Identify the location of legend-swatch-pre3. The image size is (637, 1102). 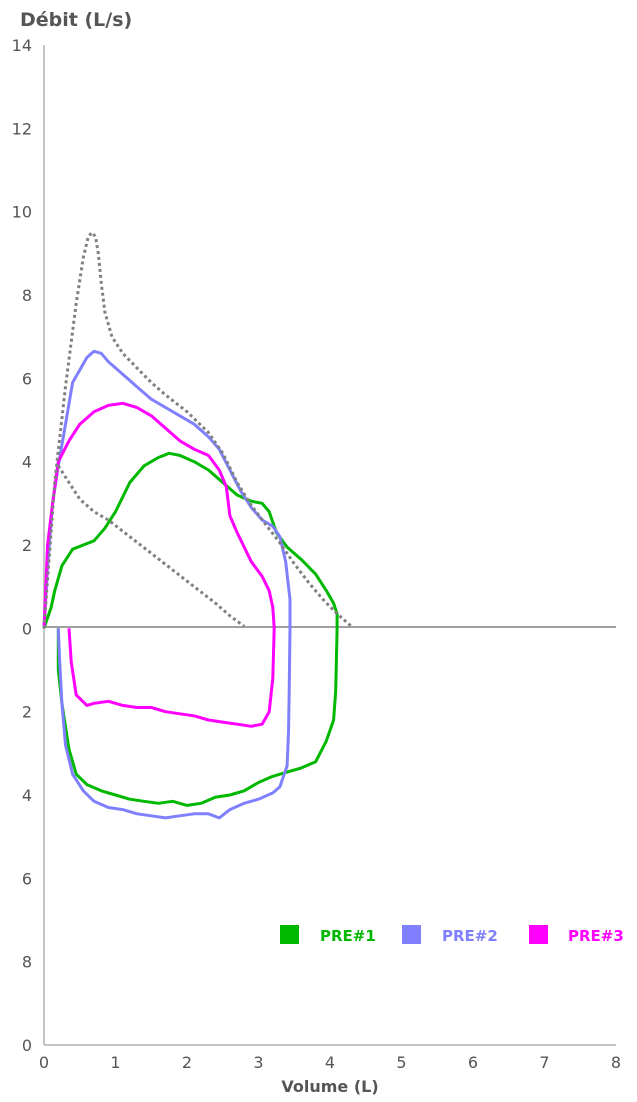
(538, 934).